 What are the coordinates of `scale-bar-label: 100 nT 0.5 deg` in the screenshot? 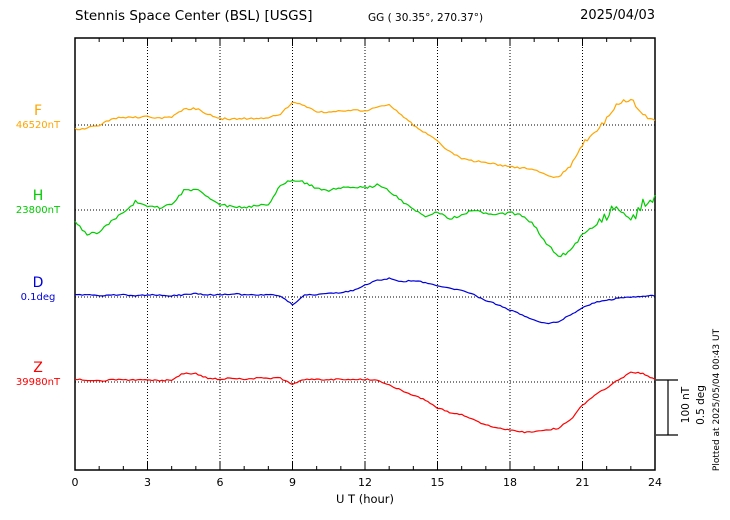 It's located at (694, 405).